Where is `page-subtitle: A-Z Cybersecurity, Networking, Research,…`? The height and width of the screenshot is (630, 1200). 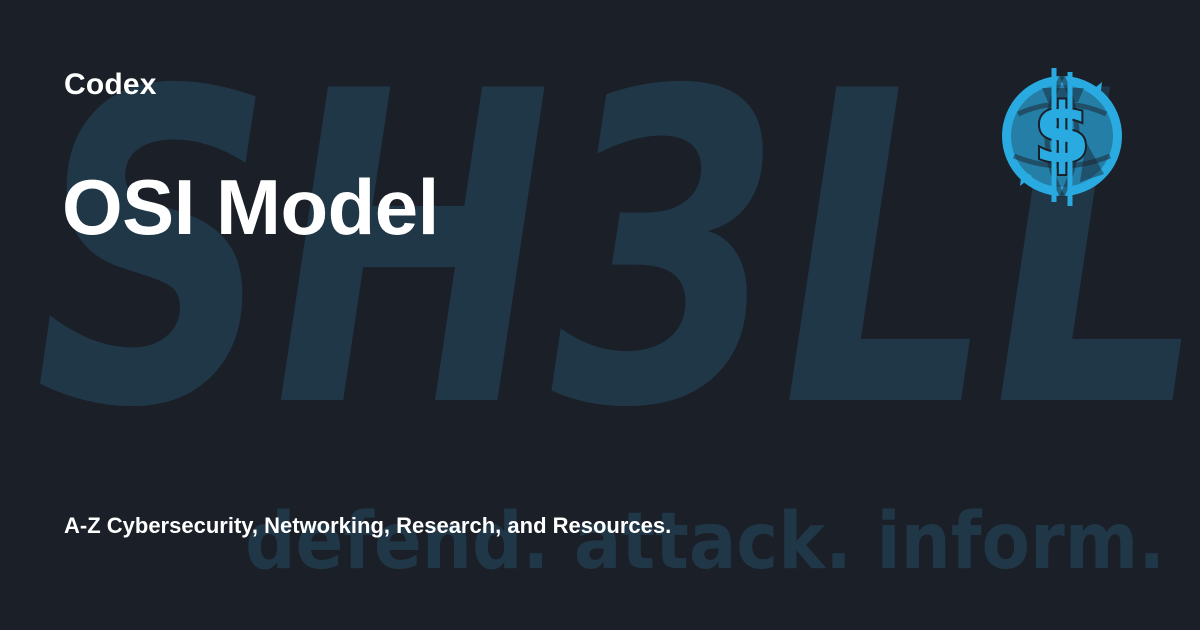 page-subtitle: A-Z Cybersecurity, Networking, Research,… is located at coordinates (368, 525).